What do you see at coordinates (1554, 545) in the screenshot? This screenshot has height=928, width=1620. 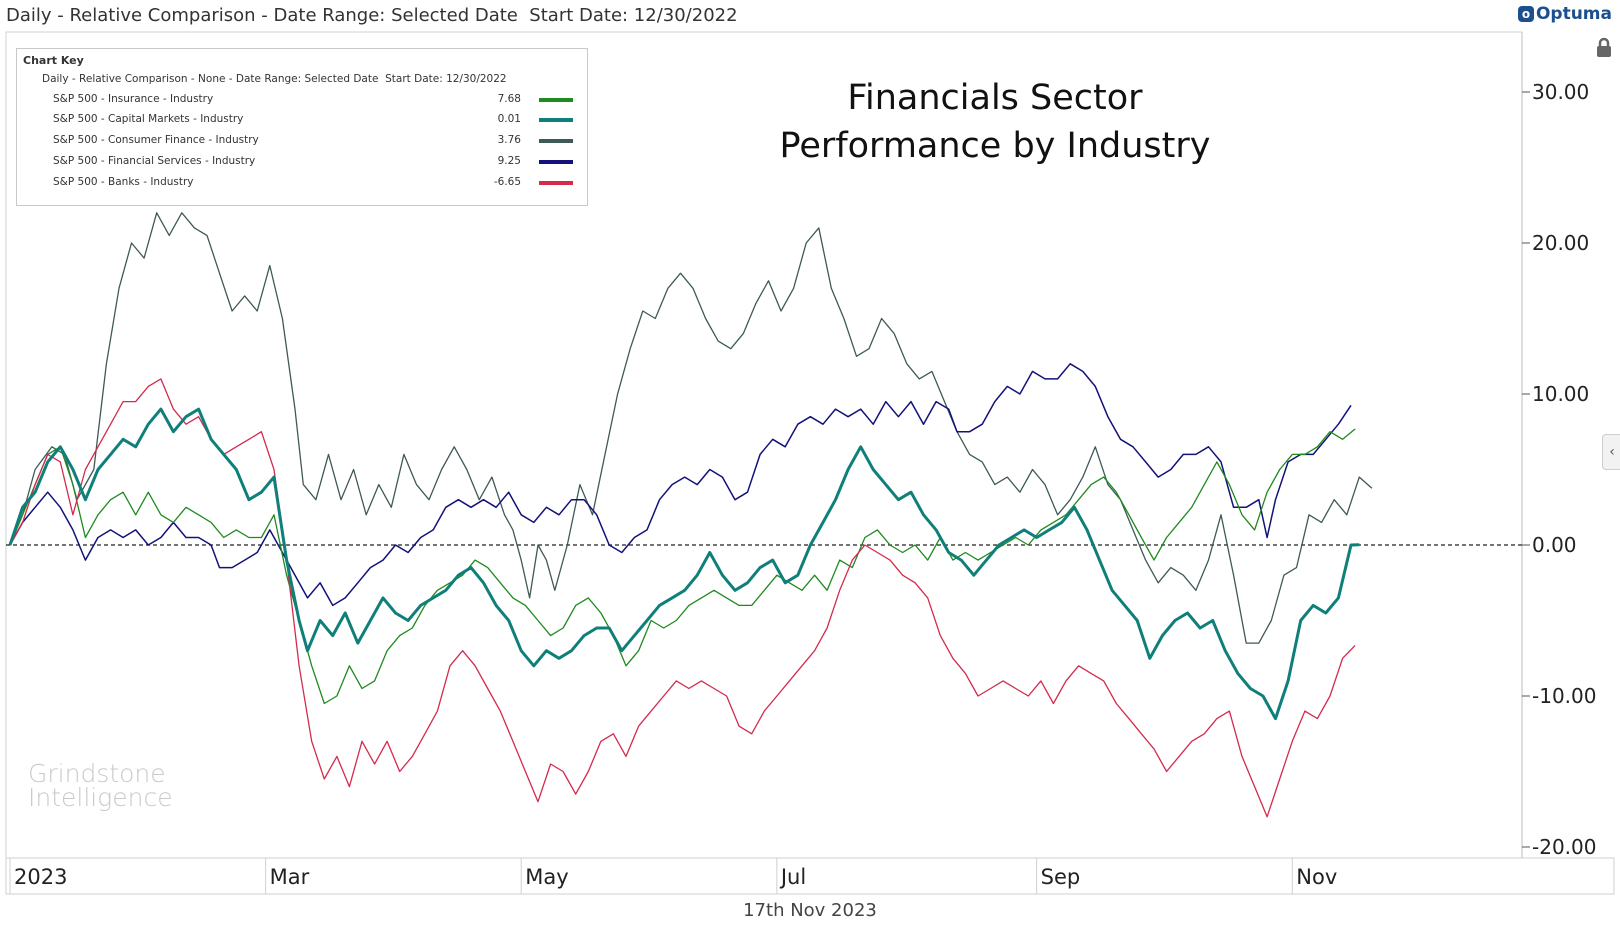 I see `y-tick-label: 0.00` at bounding box center [1554, 545].